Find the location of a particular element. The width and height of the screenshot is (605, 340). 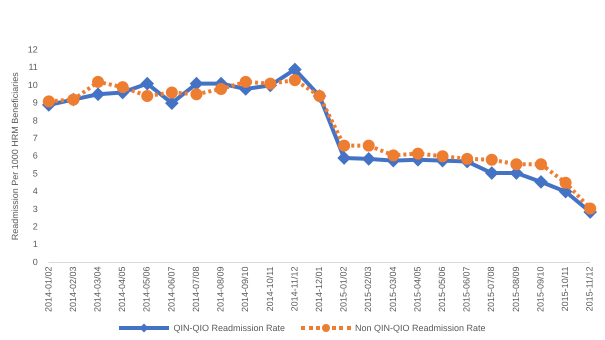

x-tick-label: 2015-09/10 is located at coordinates (540, 289).